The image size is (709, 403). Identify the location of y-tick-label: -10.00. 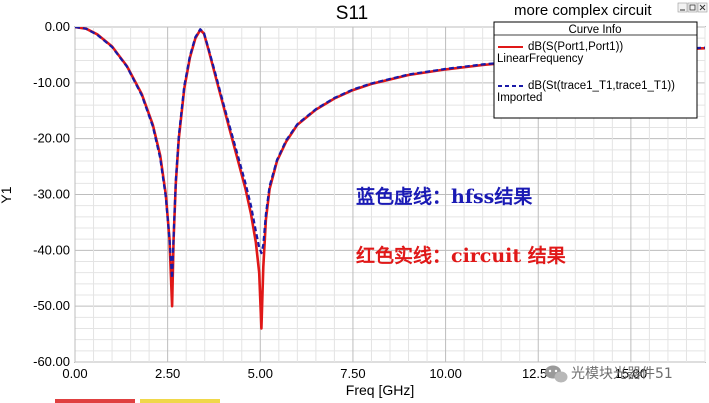
(51, 82).